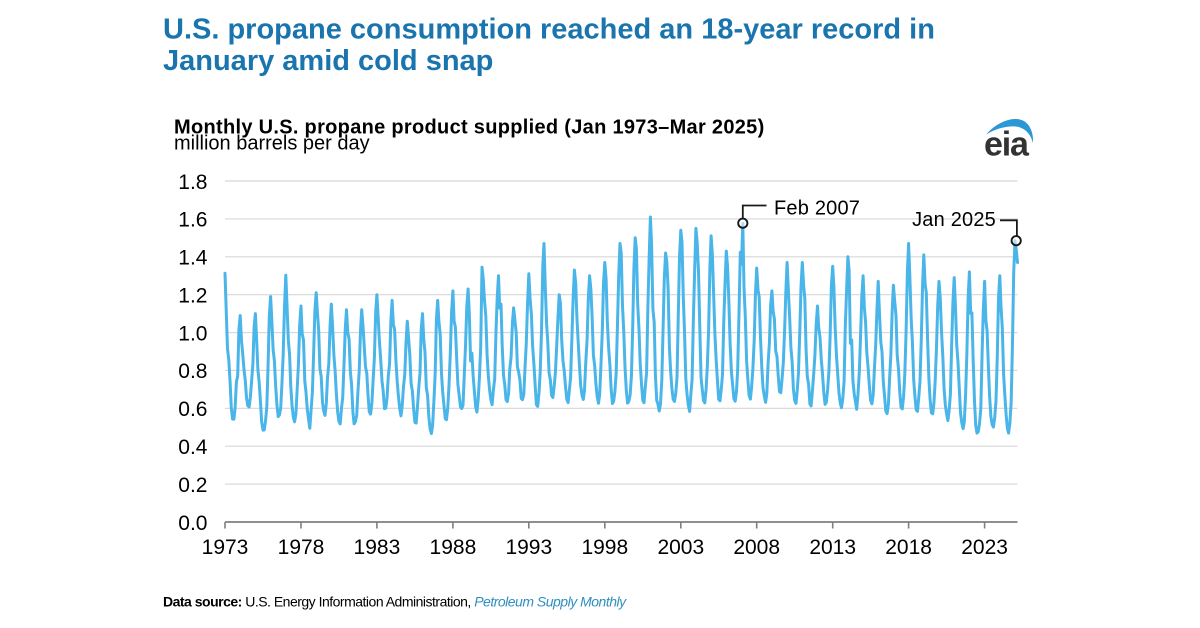 This screenshot has height=628, width=1200. What do you see at coordinates (817, 209) in the screenshot?
I see `svg-text: Feb 2007` at bounding box center [817, 209].